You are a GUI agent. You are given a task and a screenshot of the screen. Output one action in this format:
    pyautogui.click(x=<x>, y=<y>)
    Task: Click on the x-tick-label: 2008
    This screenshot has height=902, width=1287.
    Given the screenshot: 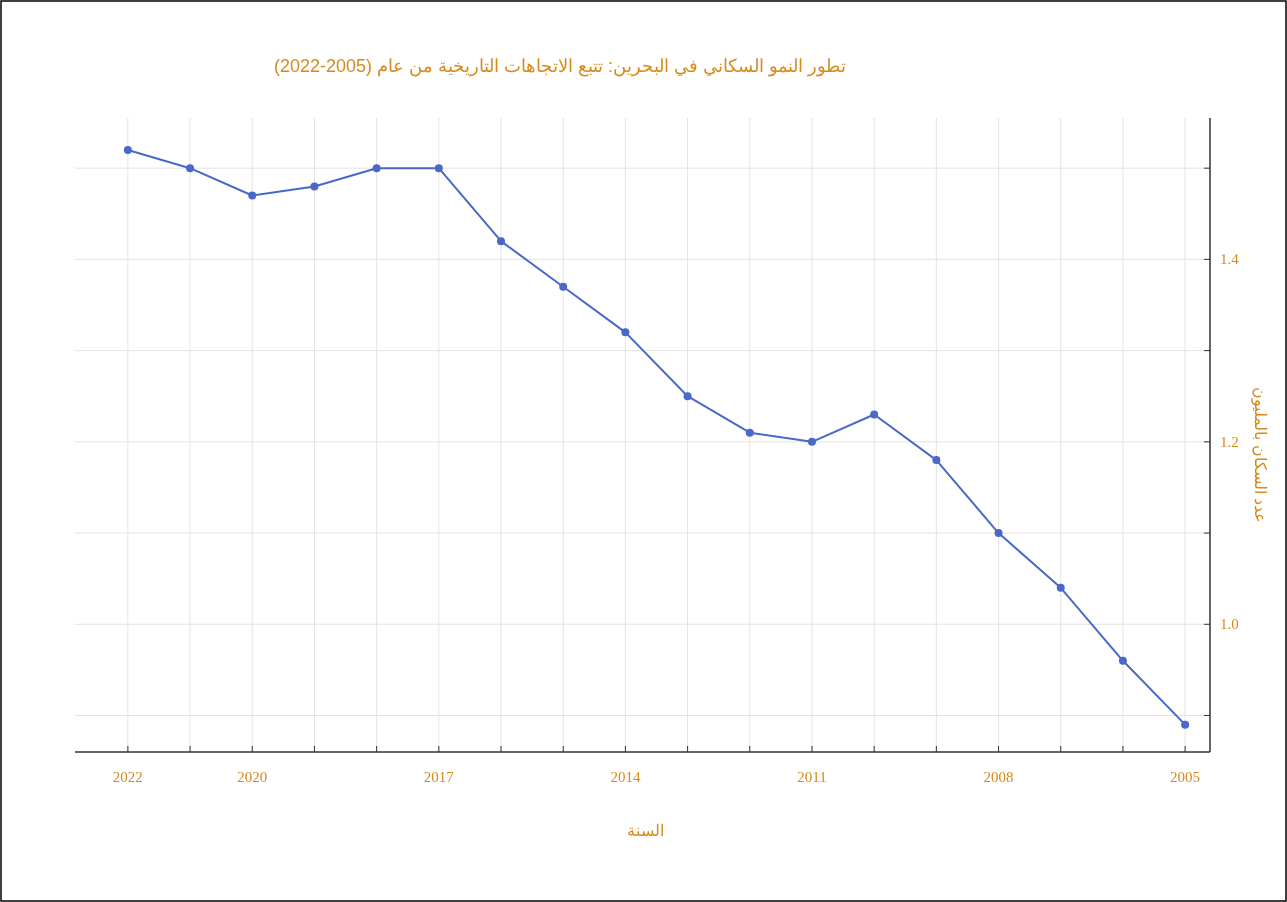 What is the action you would take?
    pyautogui.click(x=998, y=777)
    